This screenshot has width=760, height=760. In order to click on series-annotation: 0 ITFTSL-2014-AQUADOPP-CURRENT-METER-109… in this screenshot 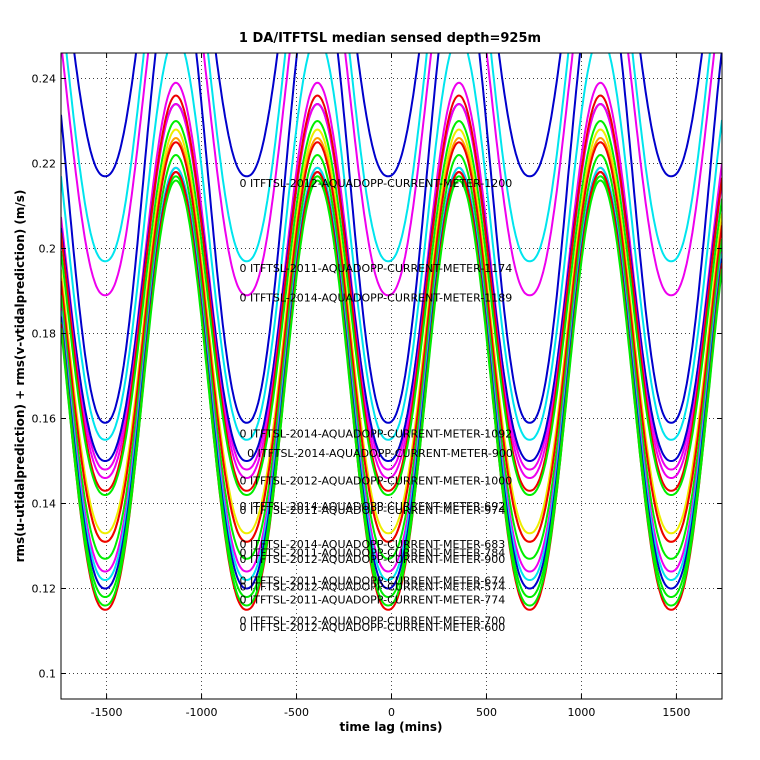, I will do `click(376, 434)`.